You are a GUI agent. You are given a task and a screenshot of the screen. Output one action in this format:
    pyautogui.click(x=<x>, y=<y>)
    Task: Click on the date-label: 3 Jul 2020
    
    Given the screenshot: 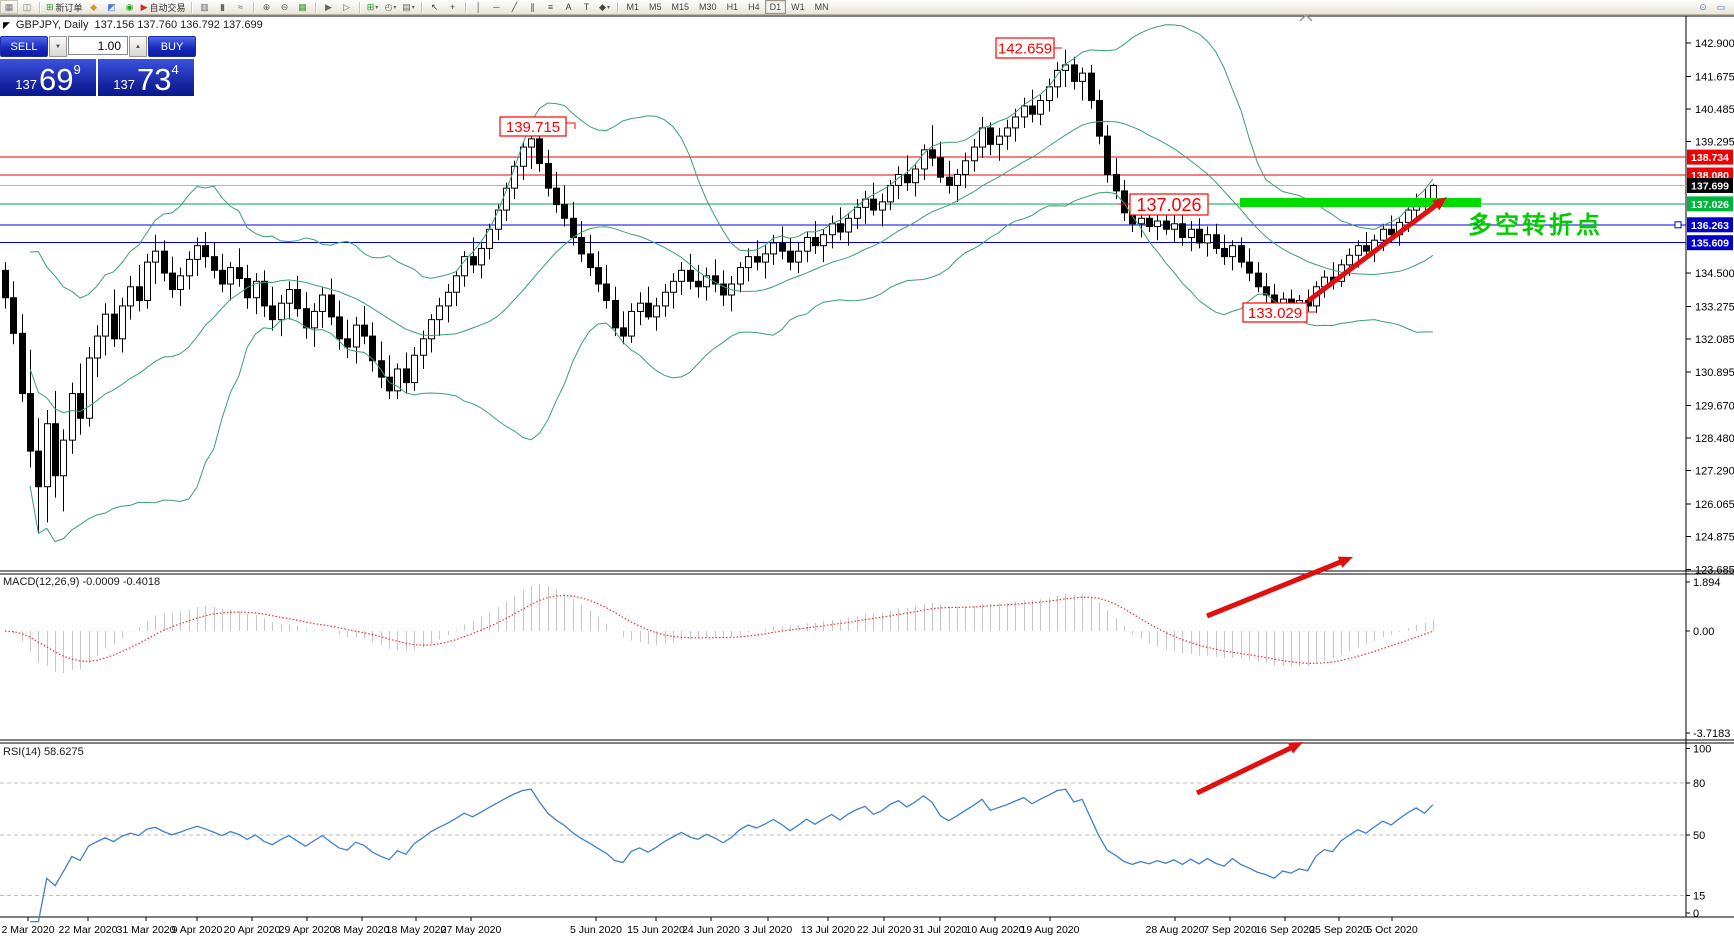 What is the action you would take?
    pyautogui.click(x=768, y=930)
    